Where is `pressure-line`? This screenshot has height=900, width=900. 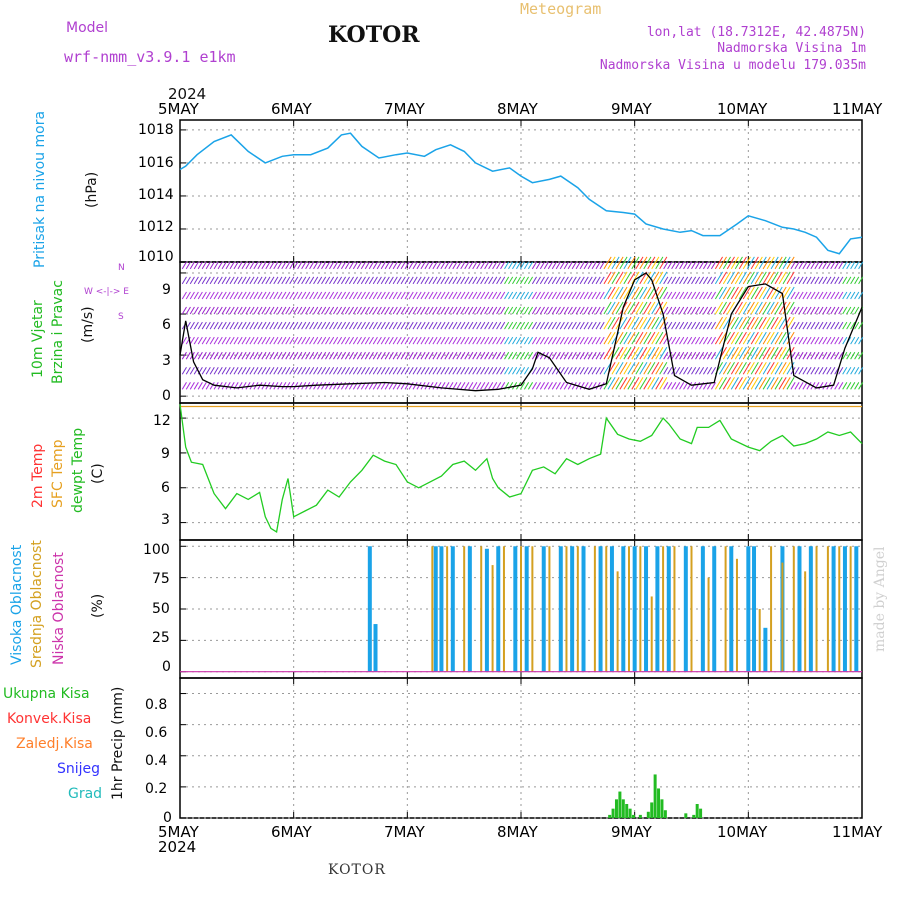 pressure-line is located at coordinates (521, 193).